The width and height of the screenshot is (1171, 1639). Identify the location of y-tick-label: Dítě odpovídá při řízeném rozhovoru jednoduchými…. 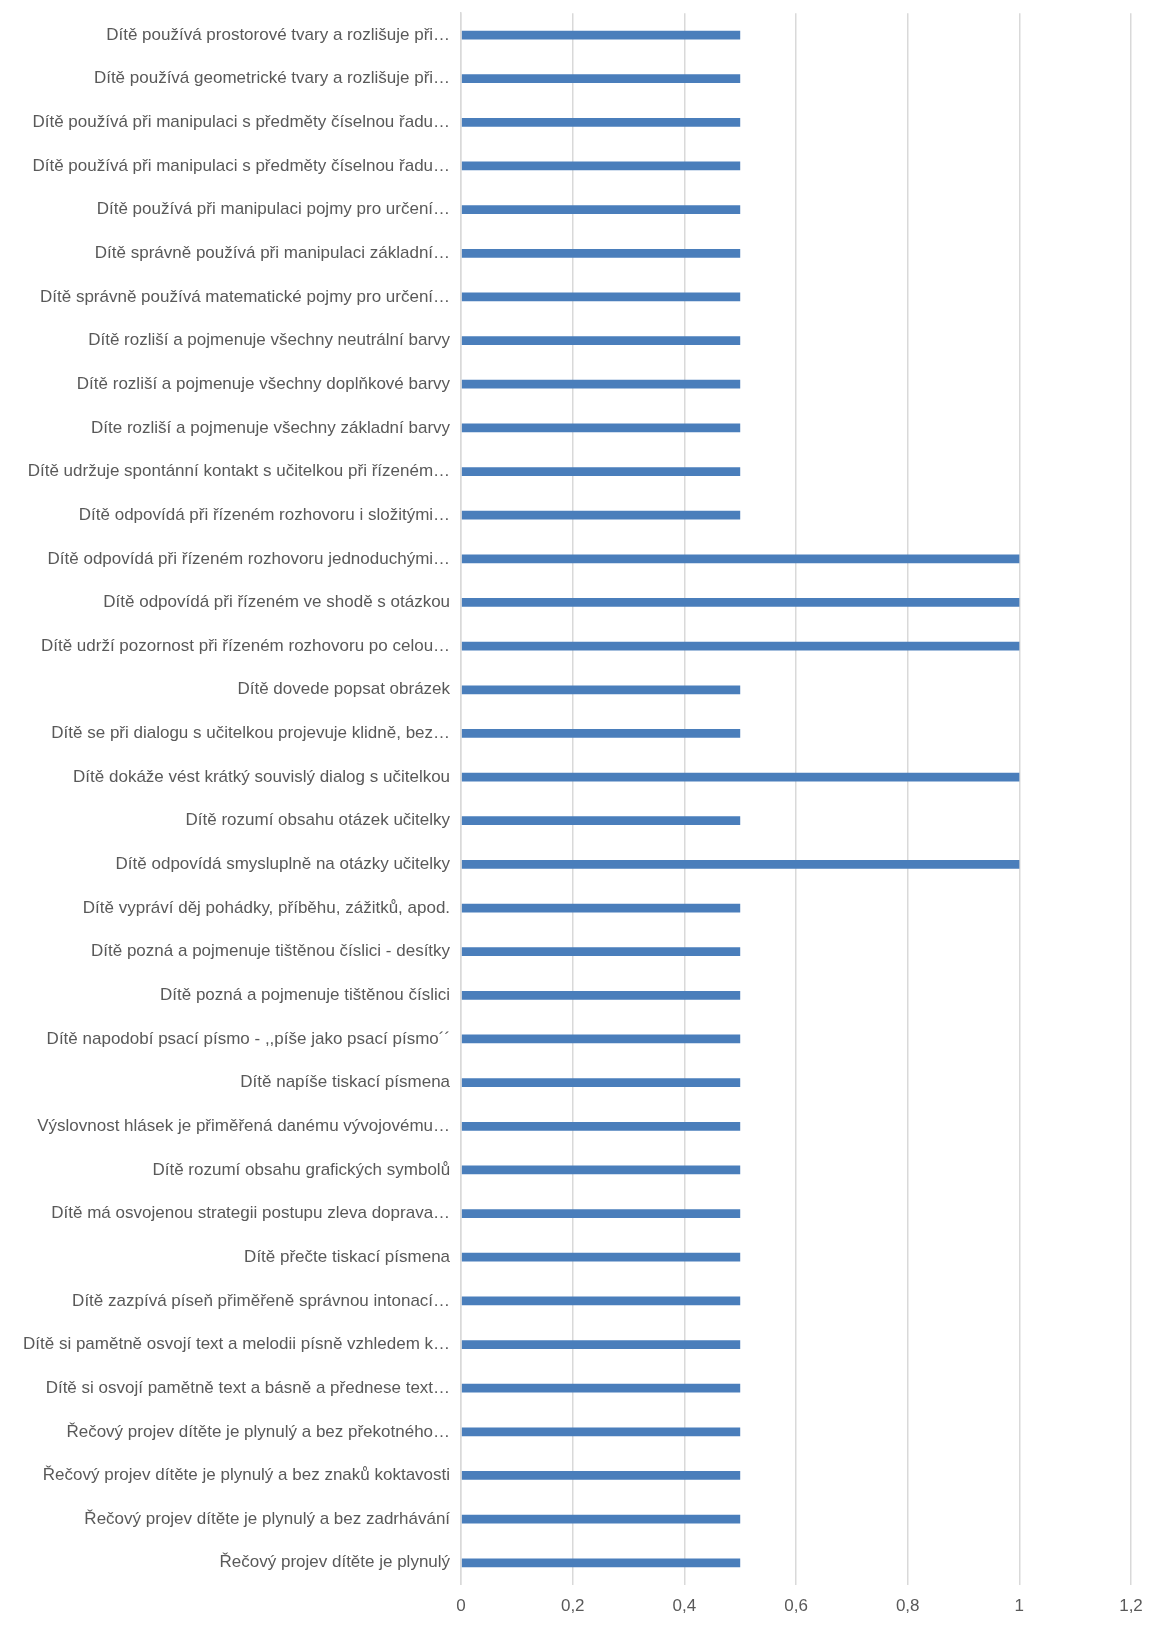
(249, 558).